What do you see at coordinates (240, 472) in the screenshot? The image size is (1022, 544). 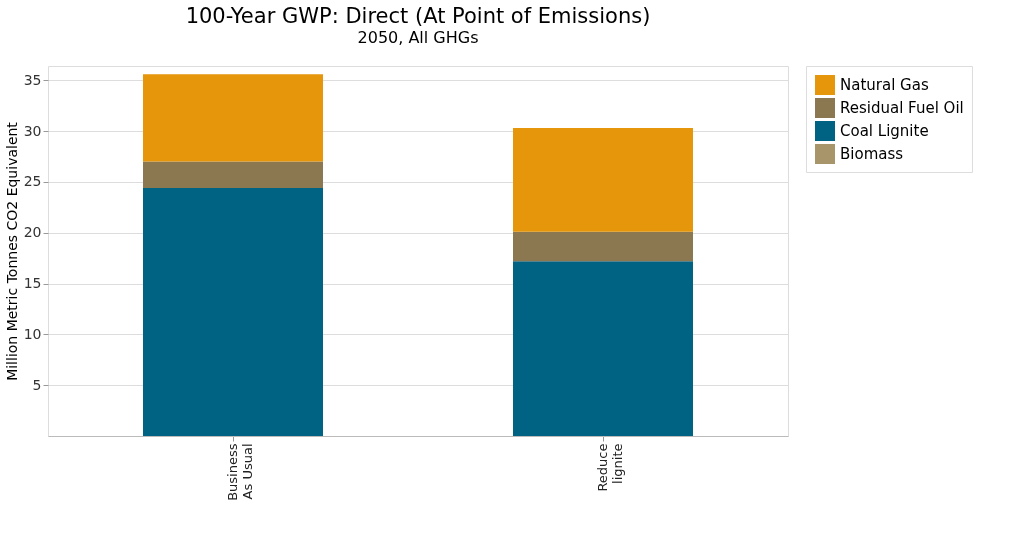 I see `x-tick-label: Business As Usual` at bounding box center [240, 472].